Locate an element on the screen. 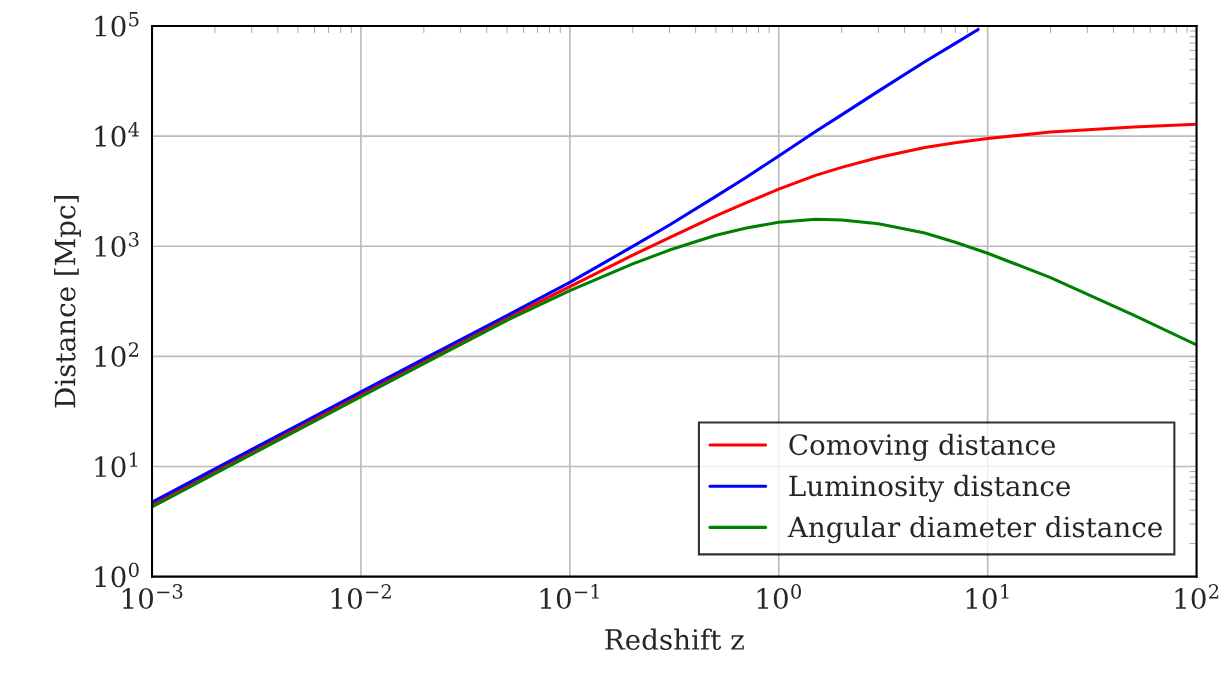  x-axis-title: Redshift z is located at coordinates (674, 639).